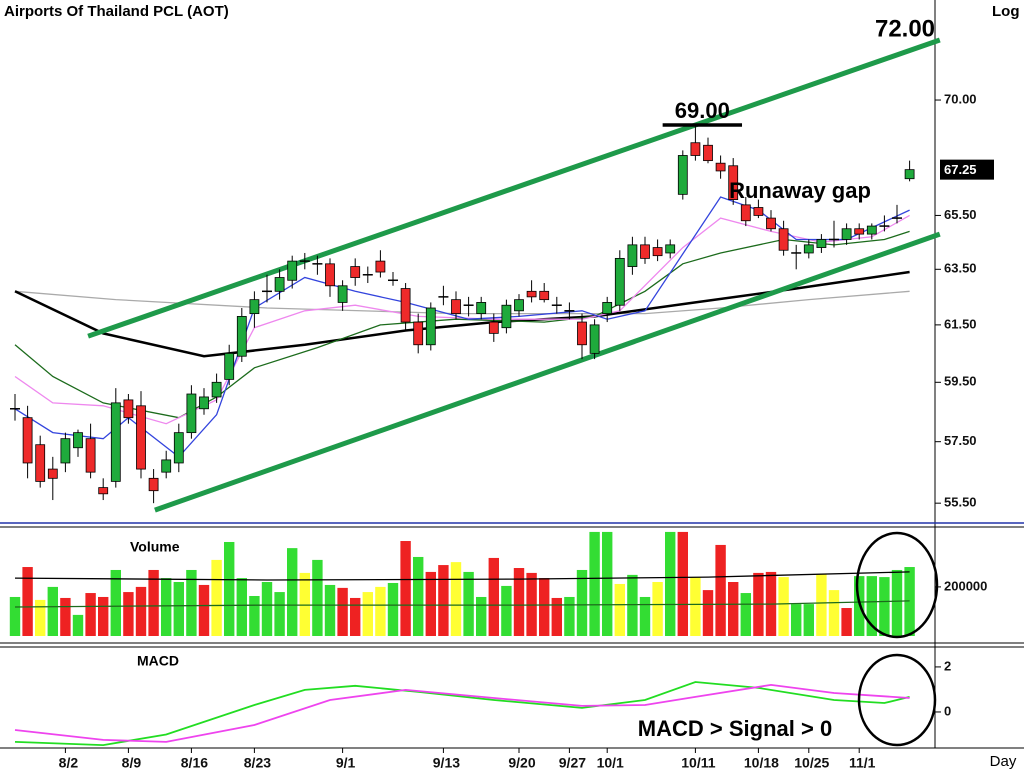 The width and height of the screenshot is (1024, 776). Describe the element at coordinates (960, 381) in the screenshot. I see `y-tick-label: 59.50` at that location.